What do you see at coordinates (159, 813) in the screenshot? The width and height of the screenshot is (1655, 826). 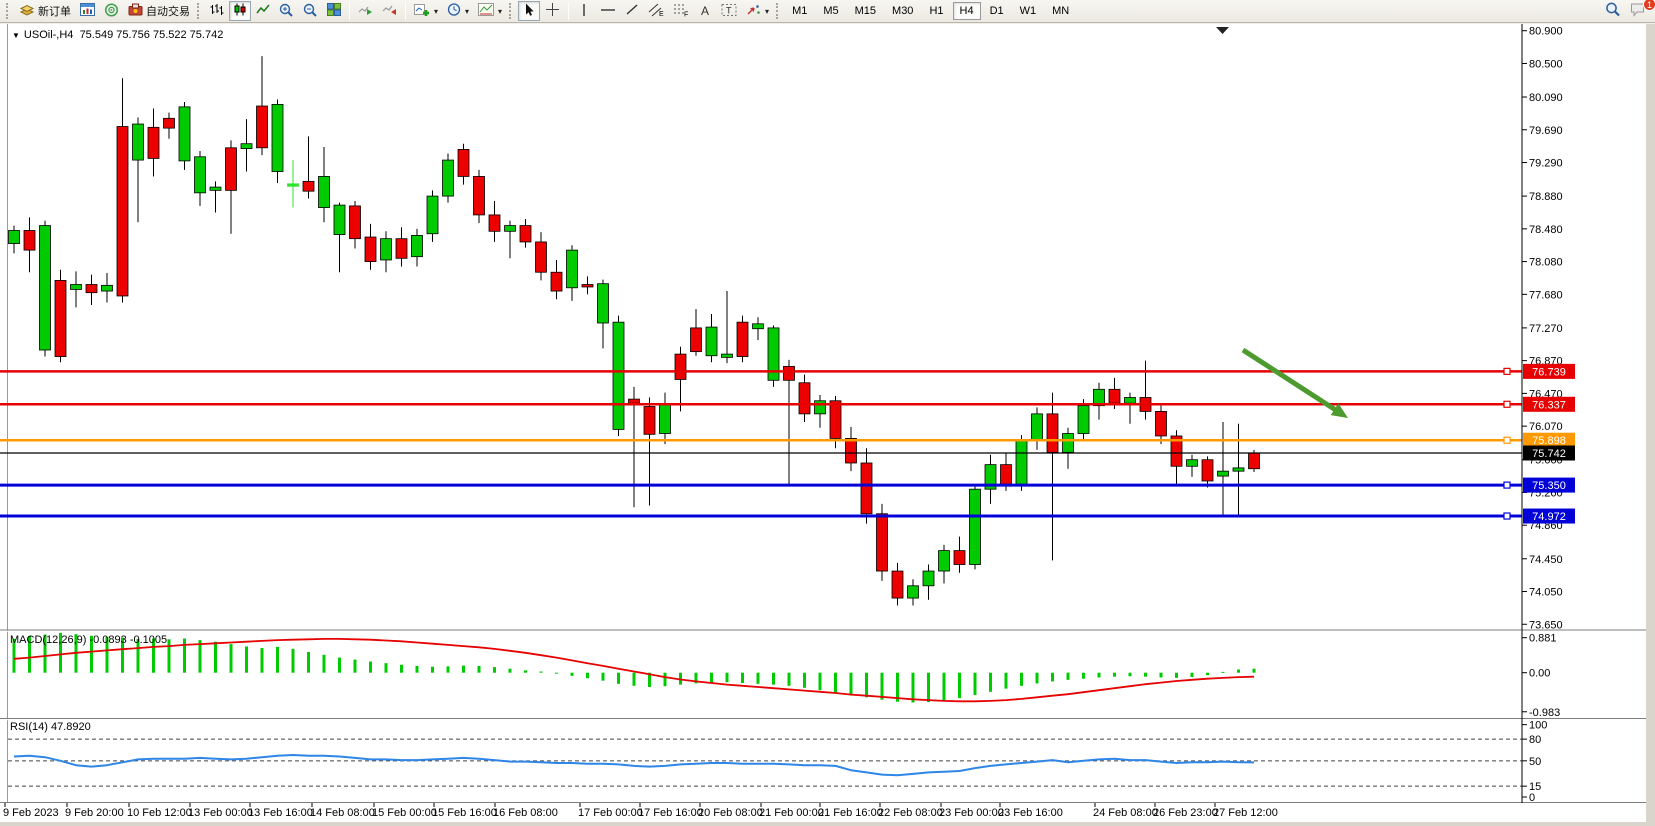 I see `time-axis-label: 10 Feb 12:00` at bounding box center [159, 813].